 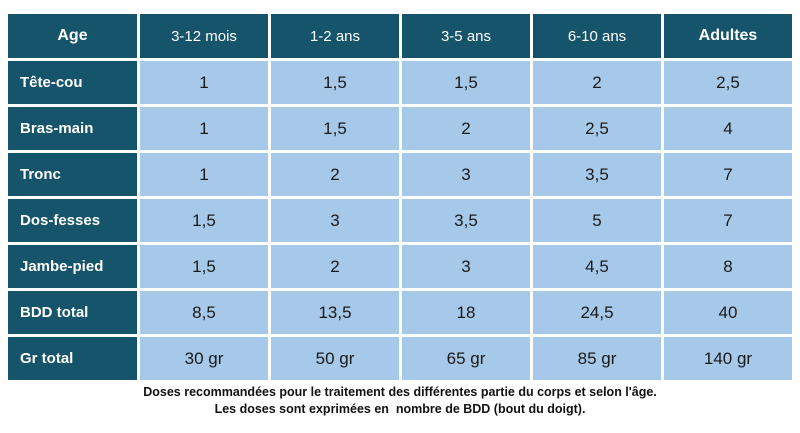 I want to click on data-cell: 8, so click(x=728, y=266).